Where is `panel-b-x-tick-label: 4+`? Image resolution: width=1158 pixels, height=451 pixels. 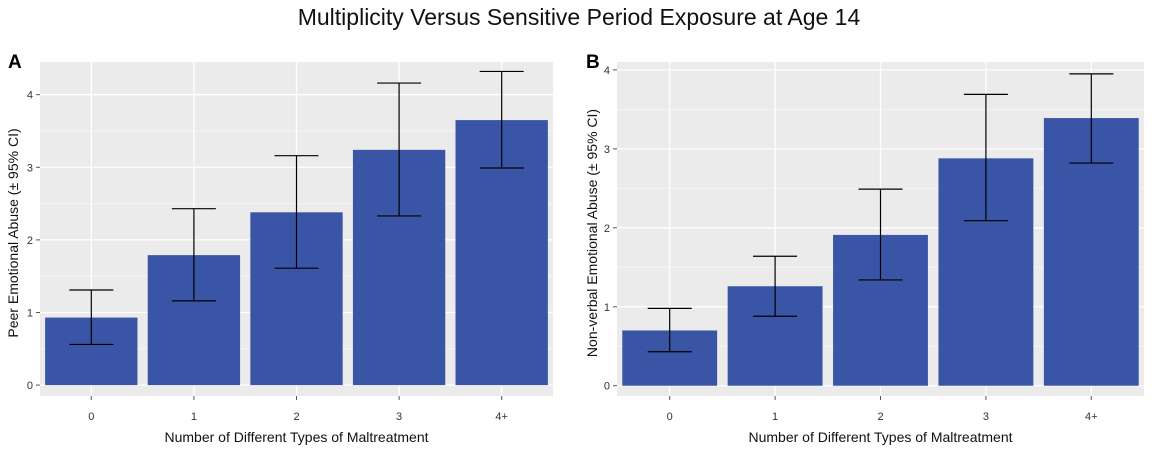 panel-b-x-tick-label: 4+ is located at coordinates (1091, 417).